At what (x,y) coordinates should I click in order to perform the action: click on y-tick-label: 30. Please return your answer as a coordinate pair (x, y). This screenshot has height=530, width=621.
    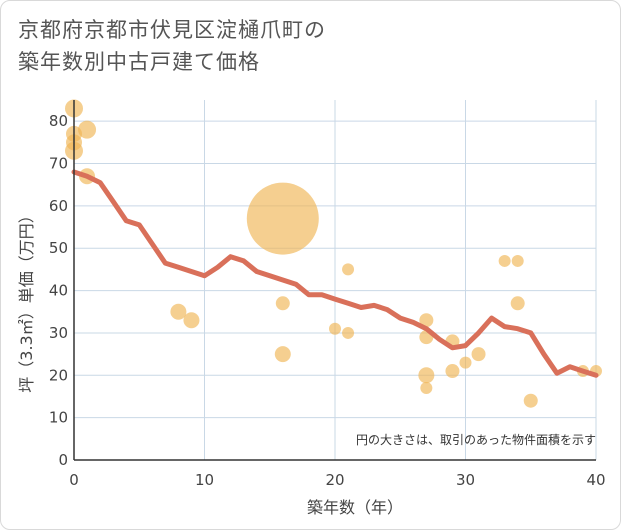
    Looking at the image, I should click on (58, 333).